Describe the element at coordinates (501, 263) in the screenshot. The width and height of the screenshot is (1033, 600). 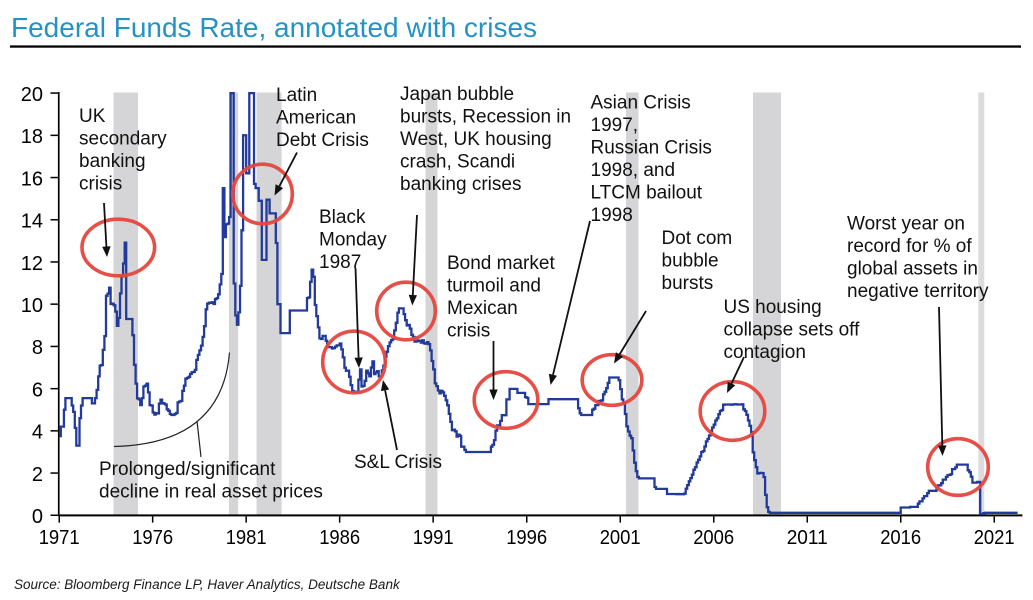
I see `svg-text: Bond market` at that location.